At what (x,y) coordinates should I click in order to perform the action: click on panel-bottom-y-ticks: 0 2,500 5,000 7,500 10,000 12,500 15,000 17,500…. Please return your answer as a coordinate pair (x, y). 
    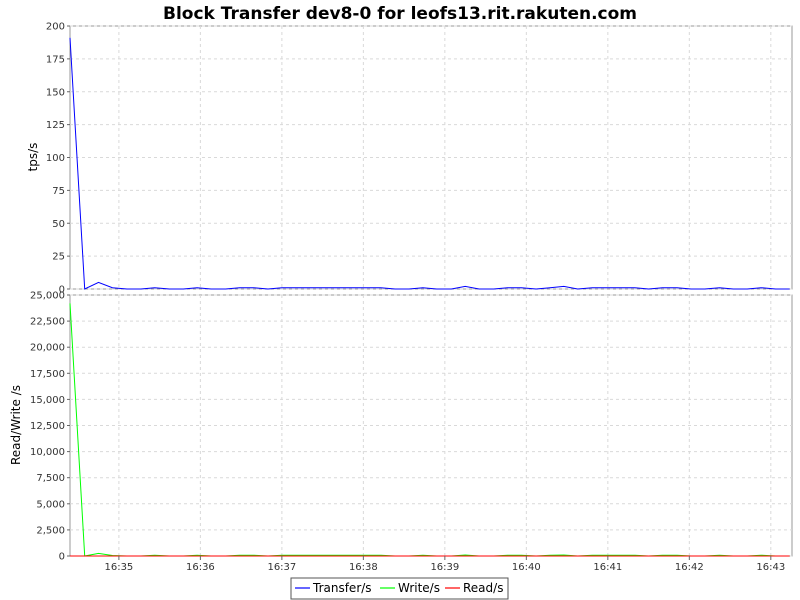
    Looking at the image, I should click on (50, 427).